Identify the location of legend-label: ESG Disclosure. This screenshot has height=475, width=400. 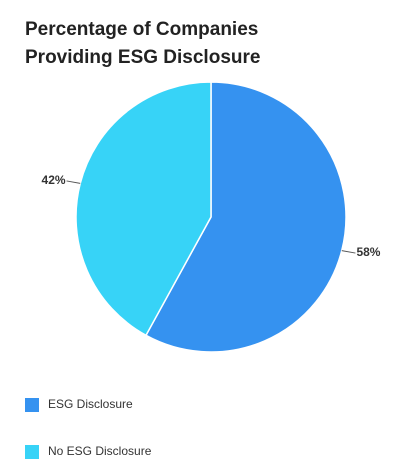
(90, 404).